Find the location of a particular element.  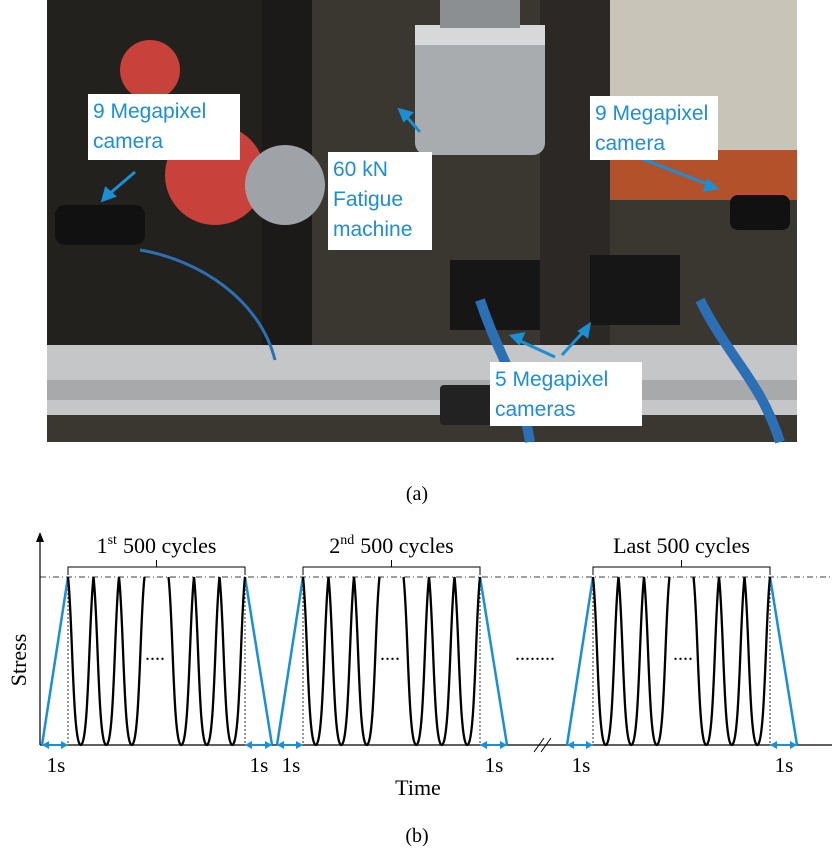

ordinal: 1 is located at coordinates (102, 545).